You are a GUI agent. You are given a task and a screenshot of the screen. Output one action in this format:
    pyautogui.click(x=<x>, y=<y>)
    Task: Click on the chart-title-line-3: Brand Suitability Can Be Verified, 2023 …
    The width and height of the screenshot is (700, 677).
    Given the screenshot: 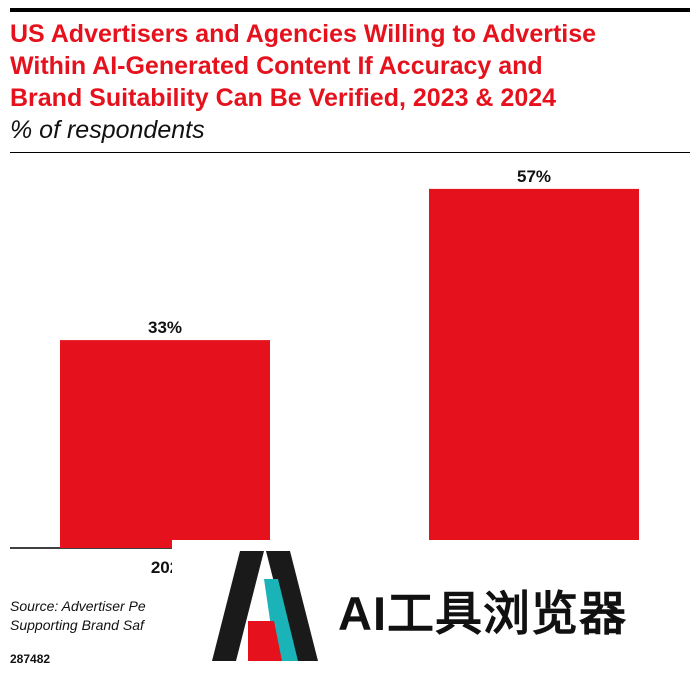 What is the action you would take?
    pyautogui.click(x=283, y=98)
    